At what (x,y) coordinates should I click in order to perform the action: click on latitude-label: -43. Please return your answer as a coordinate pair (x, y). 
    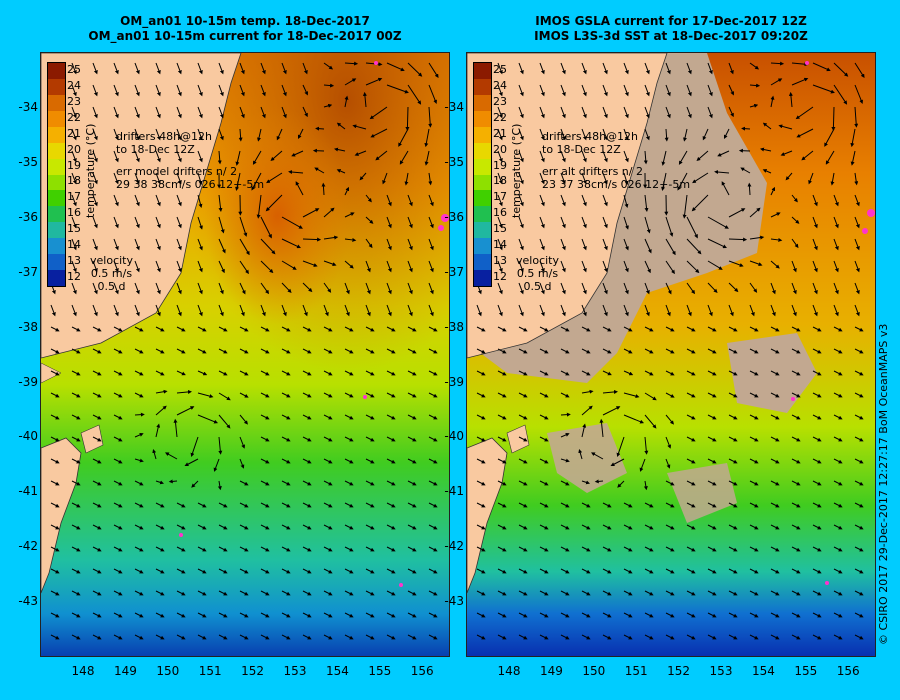
    Looking at the image, I should click on (454, 601).